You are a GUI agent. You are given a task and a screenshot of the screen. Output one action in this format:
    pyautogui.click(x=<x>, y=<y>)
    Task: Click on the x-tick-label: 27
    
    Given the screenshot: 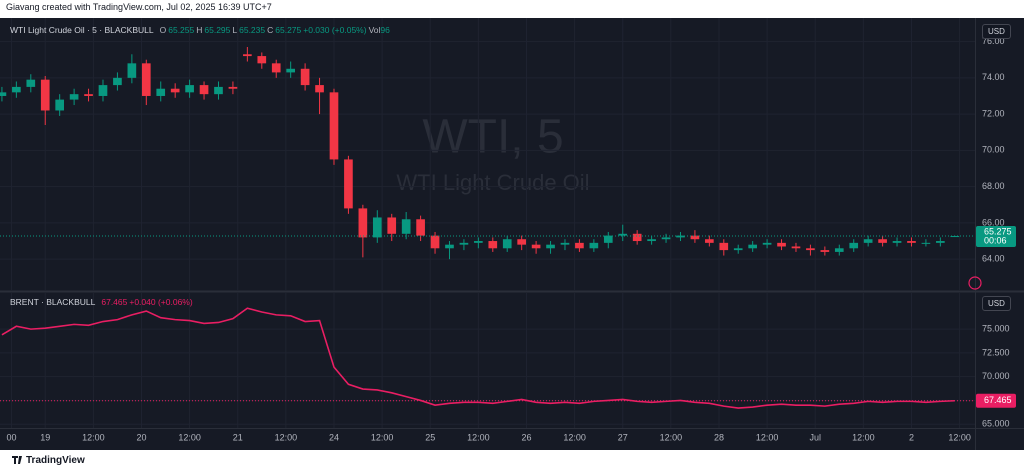 What is the action you would take?
    pyautogui.click(x=623, y=437)
    